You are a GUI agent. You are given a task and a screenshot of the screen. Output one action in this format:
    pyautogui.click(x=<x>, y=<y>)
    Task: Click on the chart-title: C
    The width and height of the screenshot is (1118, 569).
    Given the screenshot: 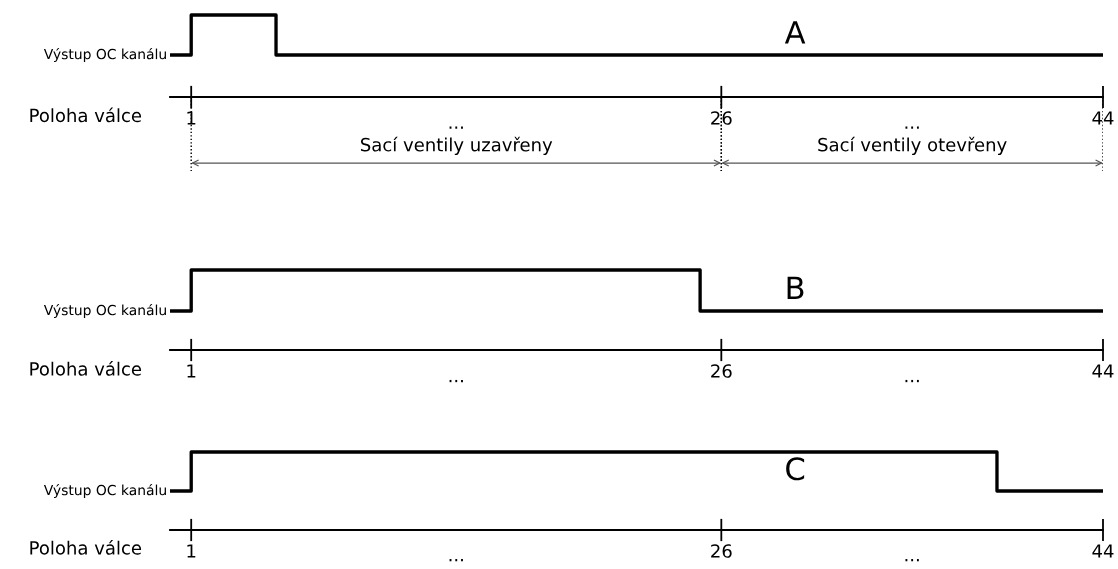 What is the action you would take?
    pyautogui.click(x=795, y=469)
    